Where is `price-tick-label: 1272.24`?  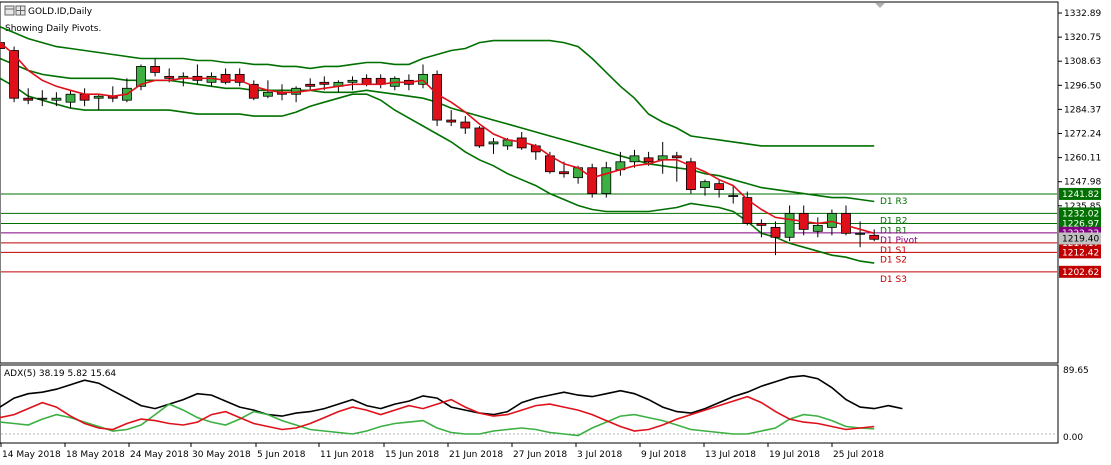
price-tick-label: 1272.24 is located at coordinates (1082, 135).